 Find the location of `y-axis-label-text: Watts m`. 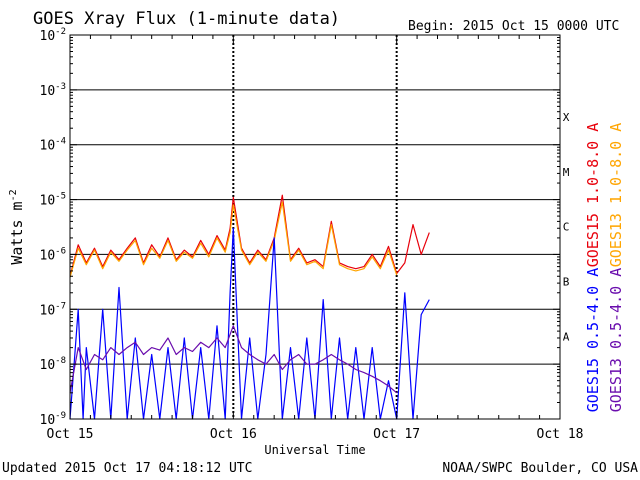

y-axis-label-text: Watts m is located at coordinates (17, 232).